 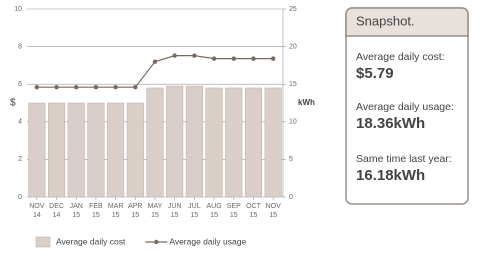 What do you see at coordinates (56, 206) in the screenshot?
I see `x-tick-label: DEC` at bounding box center [56, 206].